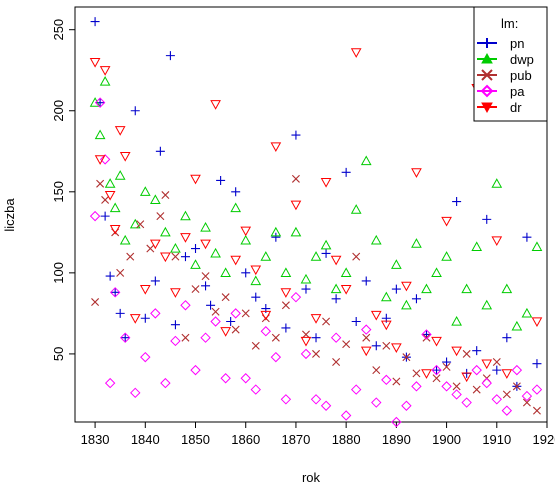 Image resolution: width=555 pixels, height=491 pixels. What do you see at coordinates (487, 91) in the screenshot?
I see `legend-marker-pa` at bounding box center [487, 91].